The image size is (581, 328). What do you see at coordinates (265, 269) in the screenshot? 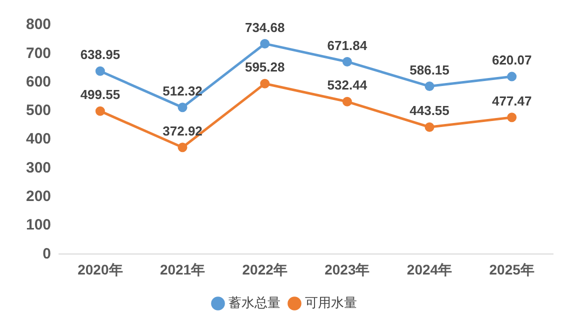
I see `x-tick-label: 2022年` at bounding box center [265, 269].